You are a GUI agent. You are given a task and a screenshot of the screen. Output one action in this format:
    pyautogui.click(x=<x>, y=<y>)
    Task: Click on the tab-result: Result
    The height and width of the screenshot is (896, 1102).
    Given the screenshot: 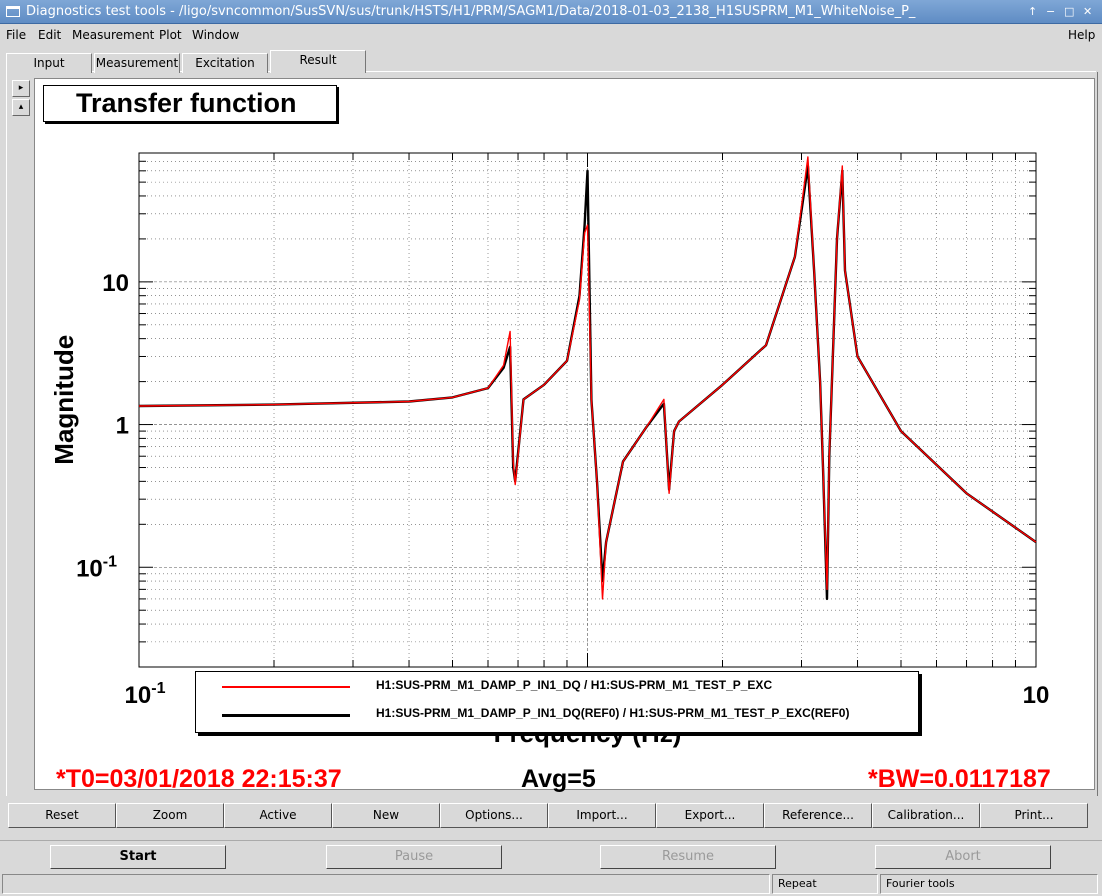 What is the action you would take?
    pyautogui.click(x=318, y=61)
    